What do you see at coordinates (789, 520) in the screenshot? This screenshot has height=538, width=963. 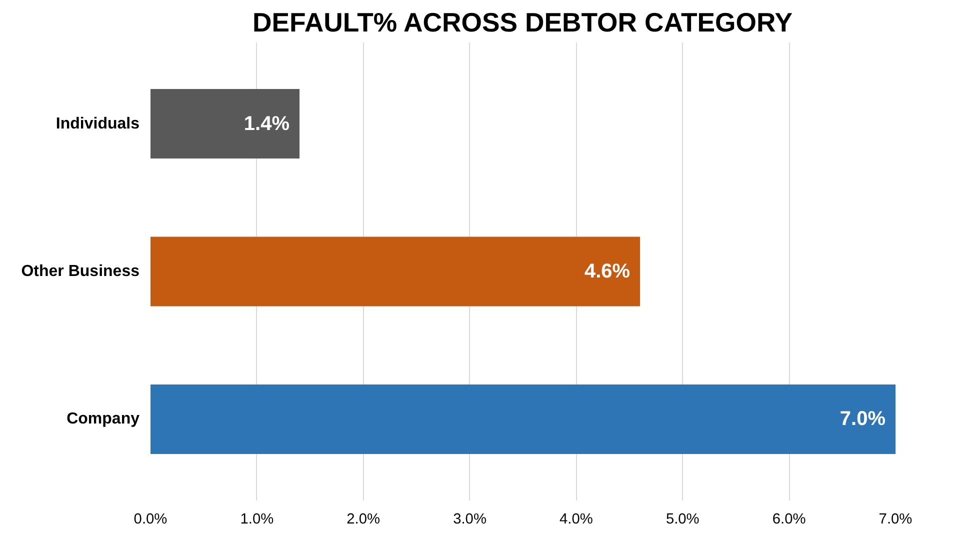 I see `x-tick-label: 6.0%` at bounding box center [789, 520].